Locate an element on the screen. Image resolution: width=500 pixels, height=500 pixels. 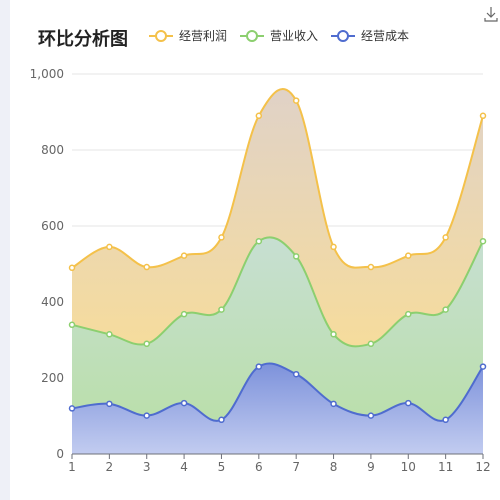
x-tick-label: 2 is located at coordinates (110, 467).